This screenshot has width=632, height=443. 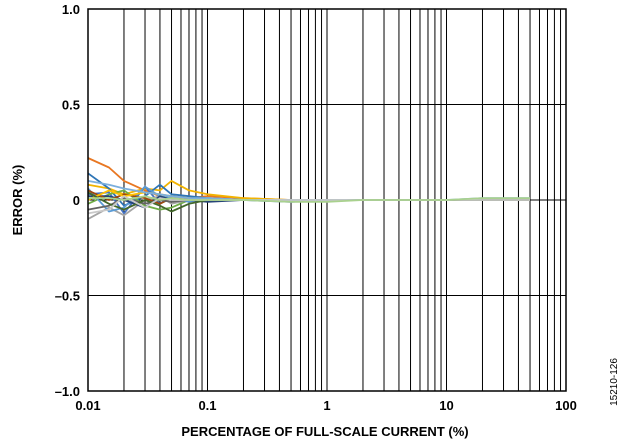 What do you see at coordinates (614, 382) in the screenshot?
I see `figure-id: 15210-126` at bounding box center [614, 382].